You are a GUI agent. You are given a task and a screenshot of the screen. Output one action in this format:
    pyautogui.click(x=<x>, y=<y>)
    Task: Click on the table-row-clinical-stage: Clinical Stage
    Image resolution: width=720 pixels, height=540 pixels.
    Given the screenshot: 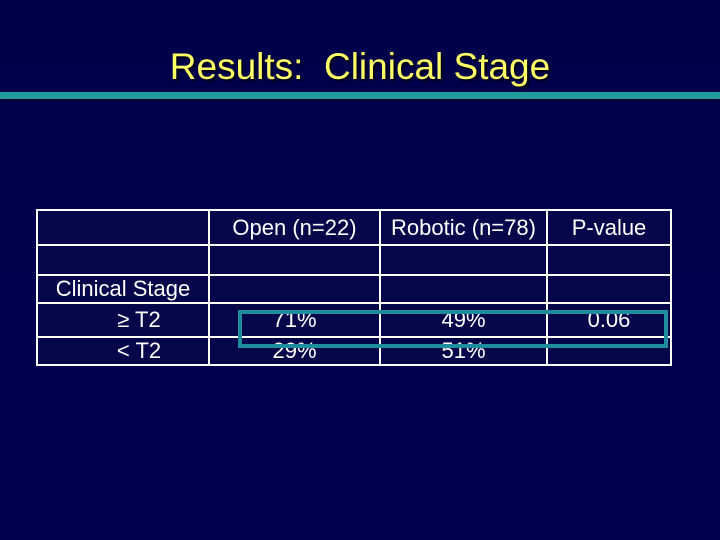 What is the action you would take?
    pyautogui.click(x=354, y=289)
    